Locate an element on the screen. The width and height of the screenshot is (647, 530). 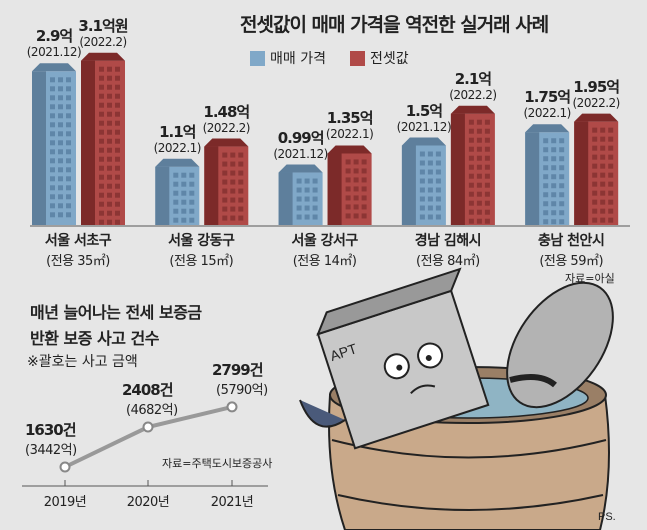
line-value-label: 2408건 is located at coordinates (148, 390).